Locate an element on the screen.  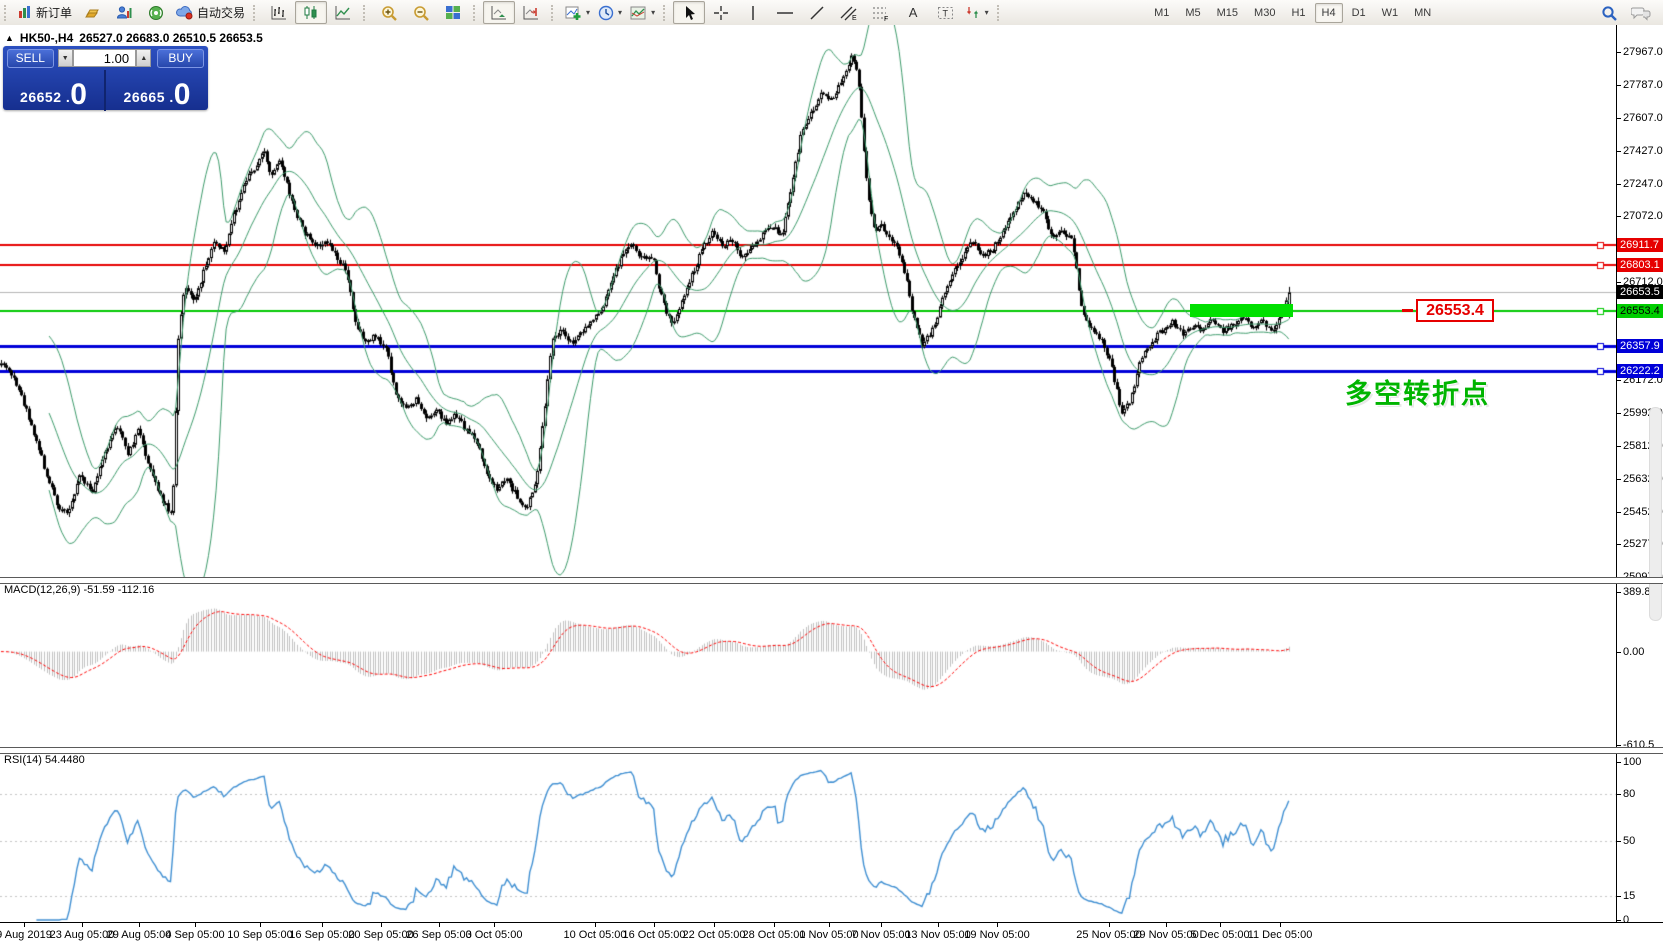
text-button: A is located at coordinates (913, 12).